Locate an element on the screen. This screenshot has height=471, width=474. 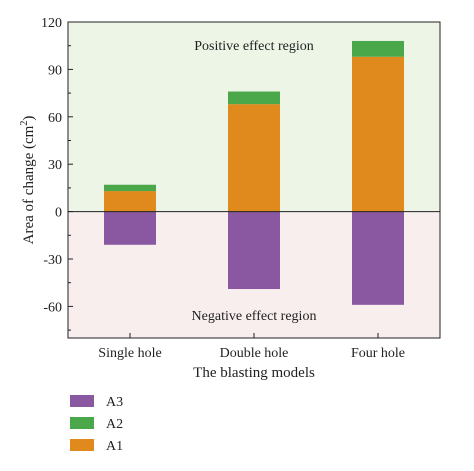
bar-a3-four-hole is located at coordinates (378, 258).